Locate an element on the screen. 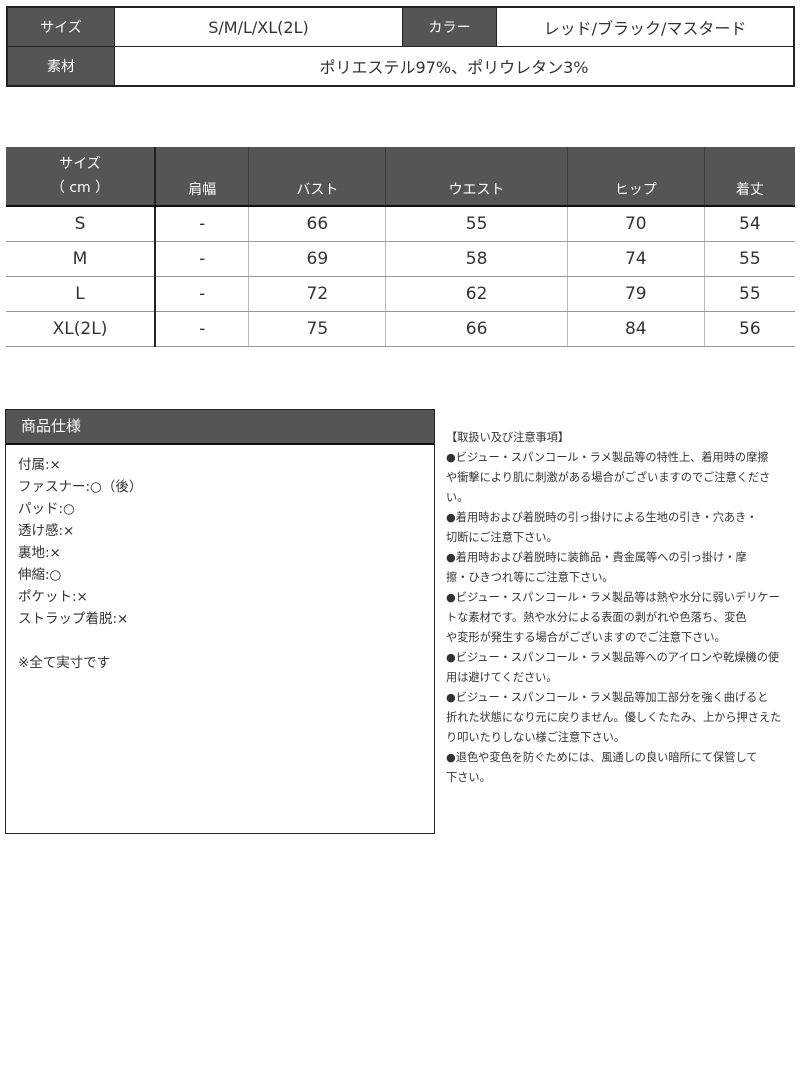 This screenshot has height=1067, width=800. spec-item: 付属:× is located at coordinates (39, 465).